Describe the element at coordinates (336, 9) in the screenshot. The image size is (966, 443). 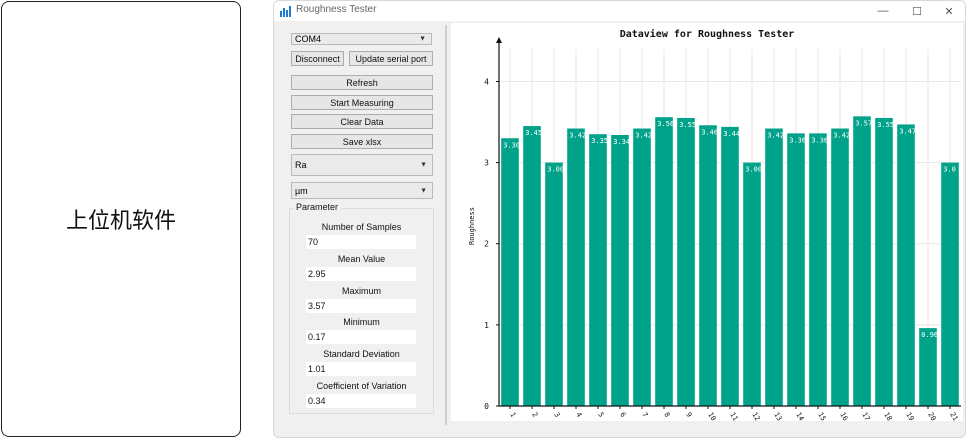
I see `window-title: Roughness Tester` at that location.